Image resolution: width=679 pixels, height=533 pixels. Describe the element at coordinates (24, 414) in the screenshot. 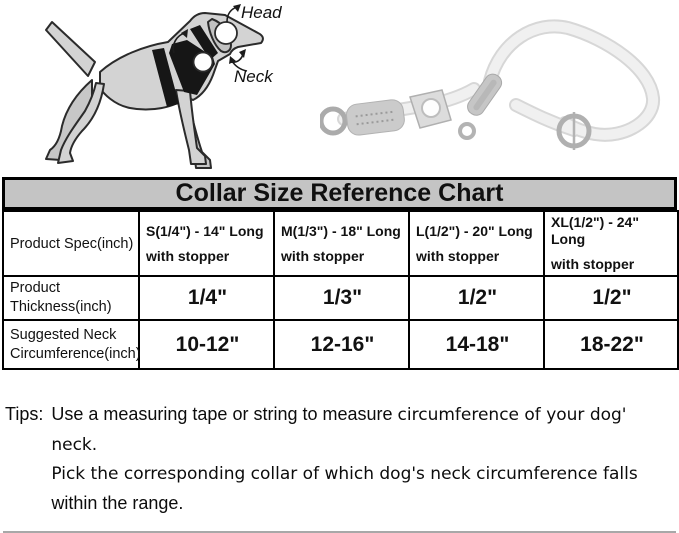

I see `tips-label: Tips:` at that location.